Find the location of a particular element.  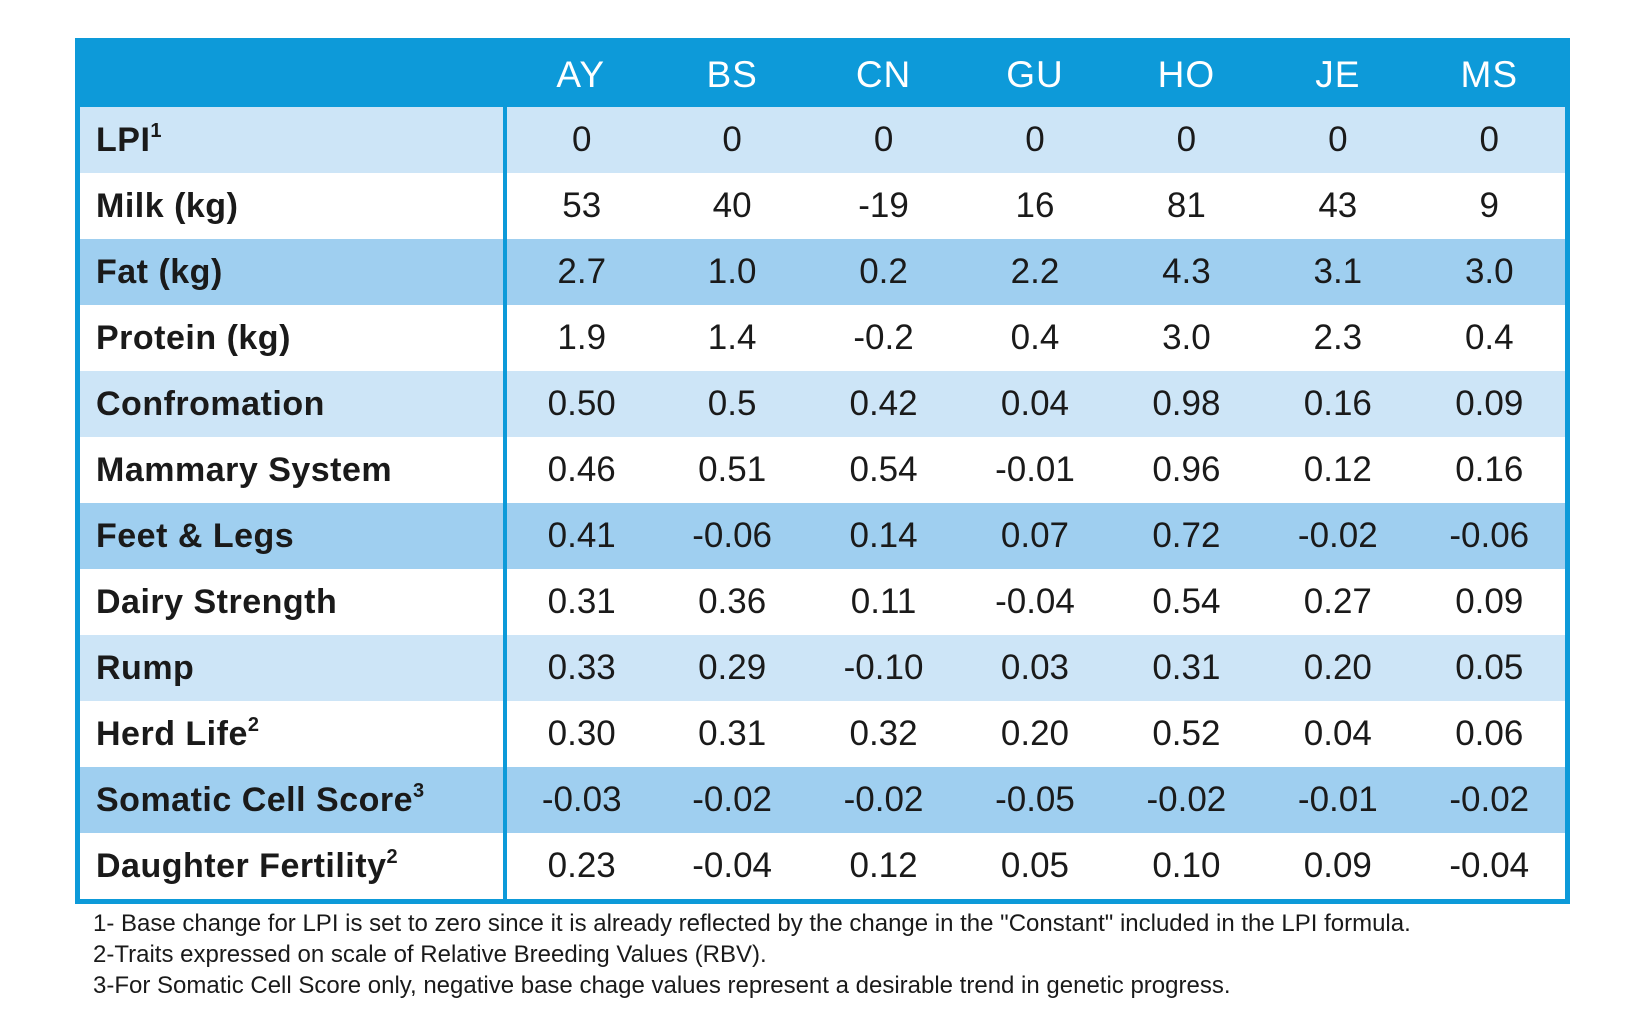

value-cell-bs: -0.06 is located at coordinates (732, 536).